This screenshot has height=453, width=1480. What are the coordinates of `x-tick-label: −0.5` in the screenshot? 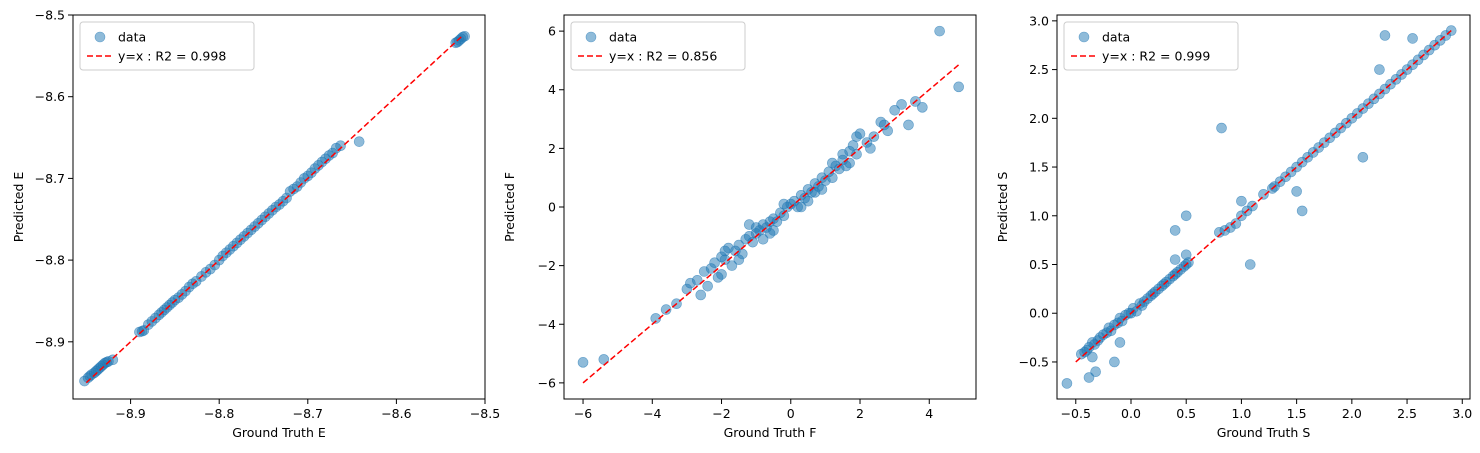 It's located at (1076, 413).